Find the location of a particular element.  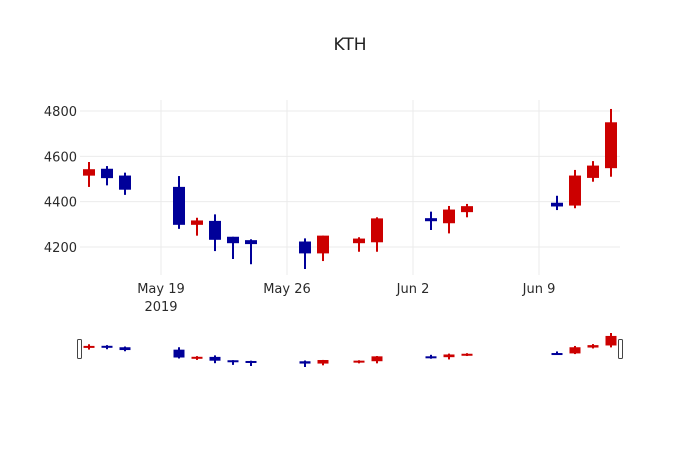

x-axis: May 19 2019 May 26 Jun 2 Jun 9 is located at coordinates (346, 298).